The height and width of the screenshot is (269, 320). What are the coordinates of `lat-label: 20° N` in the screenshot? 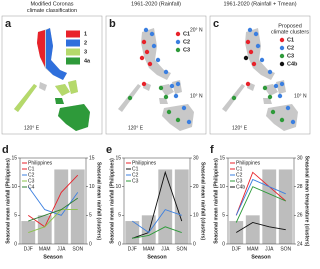 It's located at (196, 30).